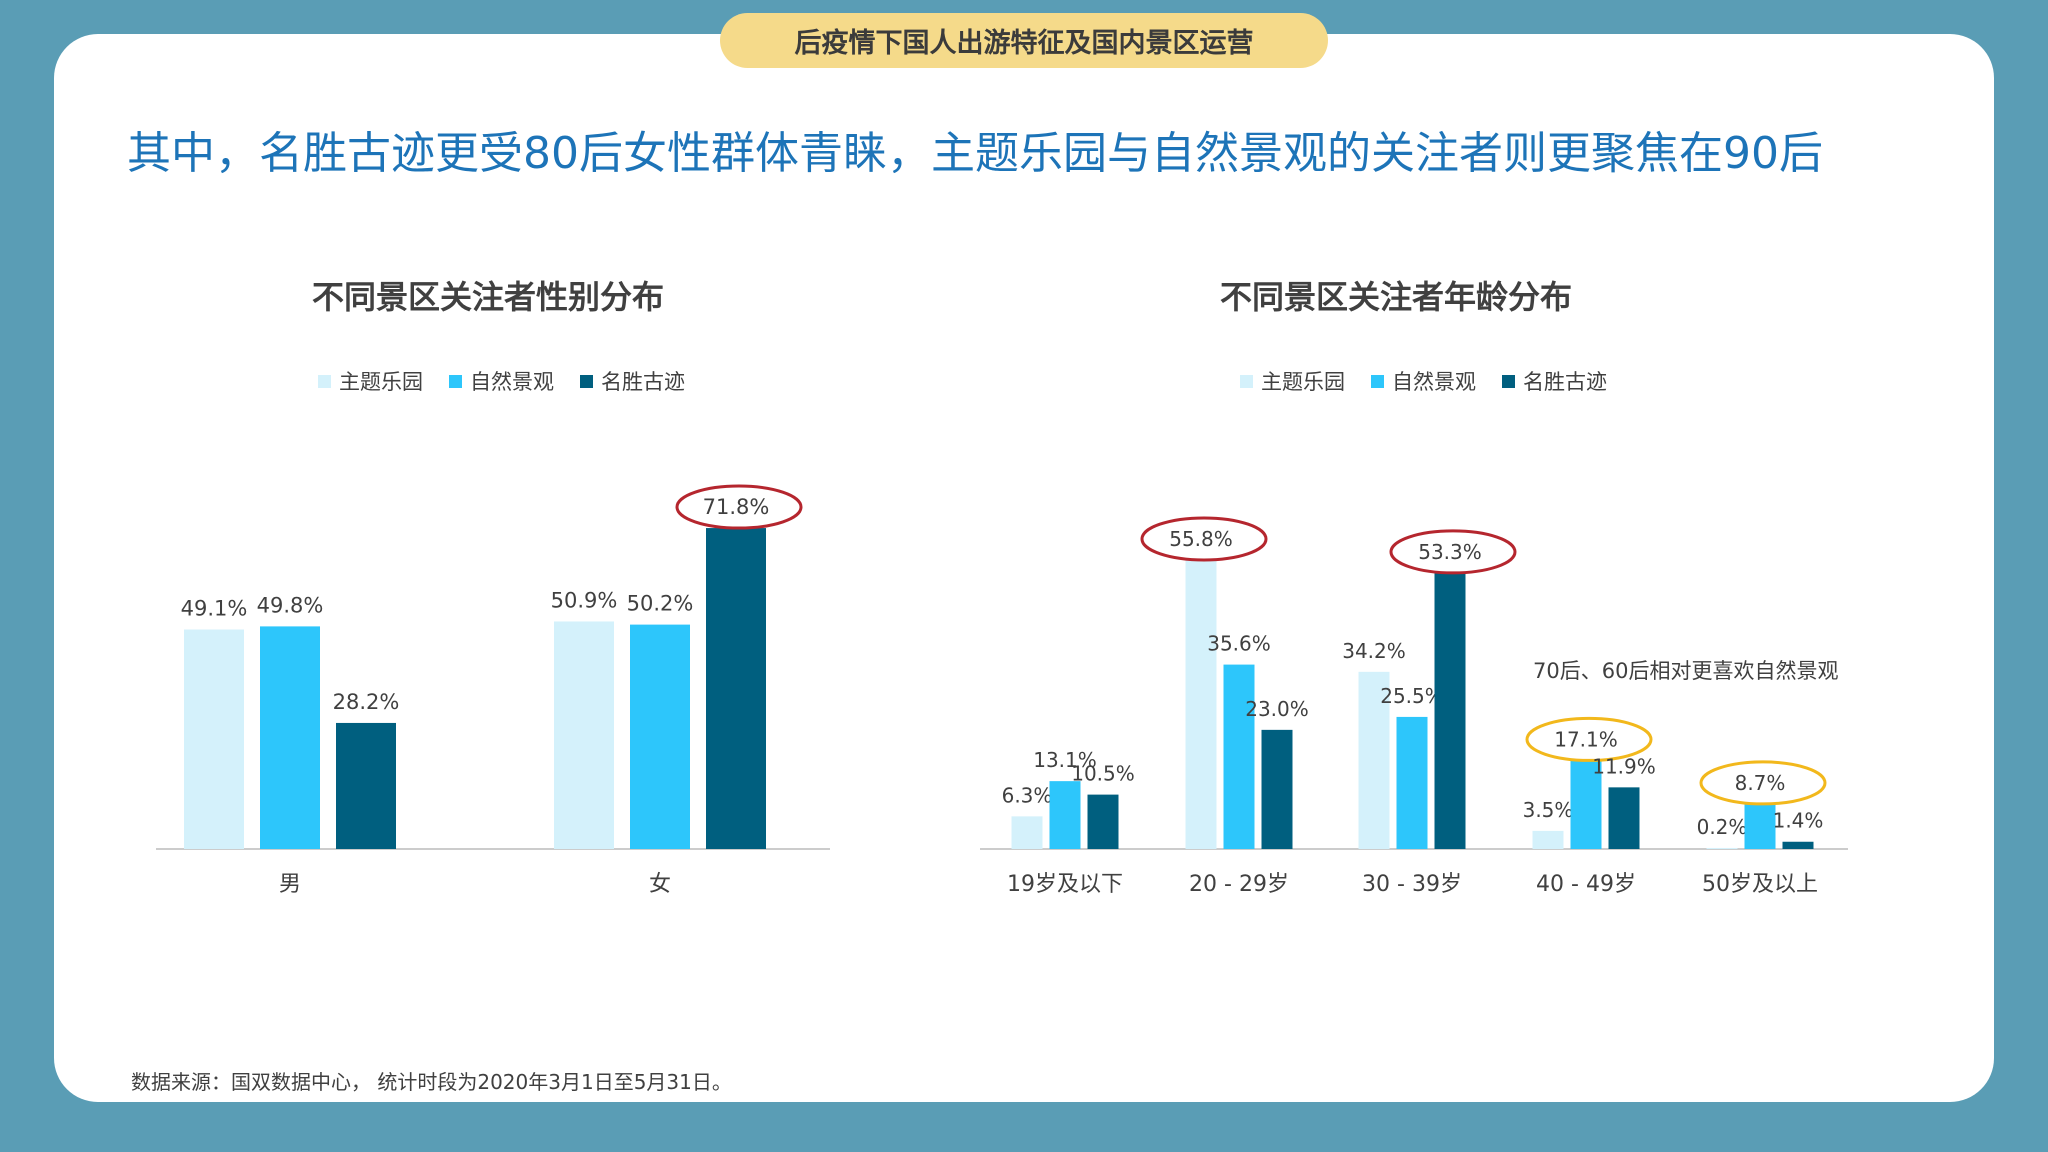  Describe the element at coordinates (1239, 644) in the screenshot. I see `data-label: 35.6%` at that location.